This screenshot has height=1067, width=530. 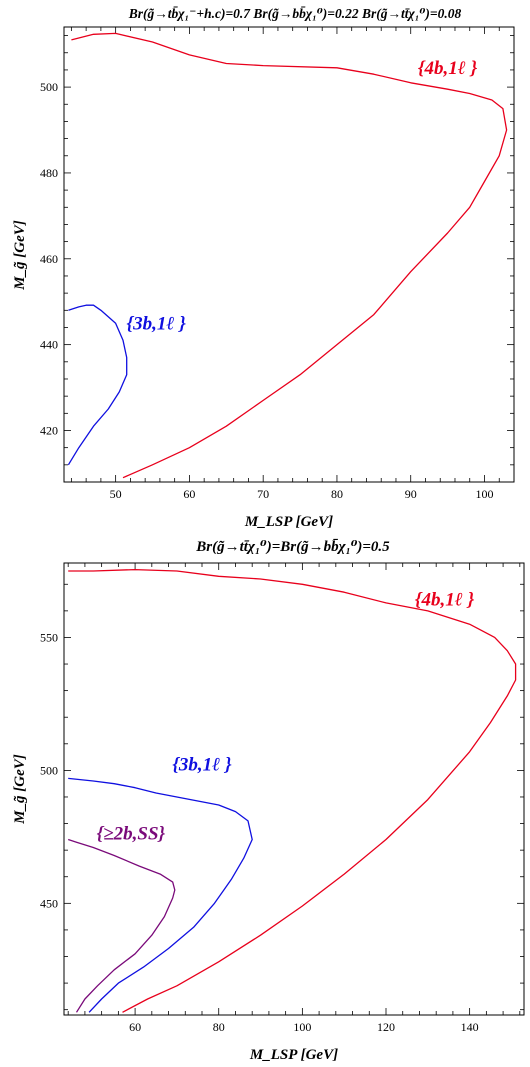 What do you see at coordinates (219, 1027) in the screenshot?
I see `chart-bottom-xtick-label: 80` at bounding box center [219, 1027].